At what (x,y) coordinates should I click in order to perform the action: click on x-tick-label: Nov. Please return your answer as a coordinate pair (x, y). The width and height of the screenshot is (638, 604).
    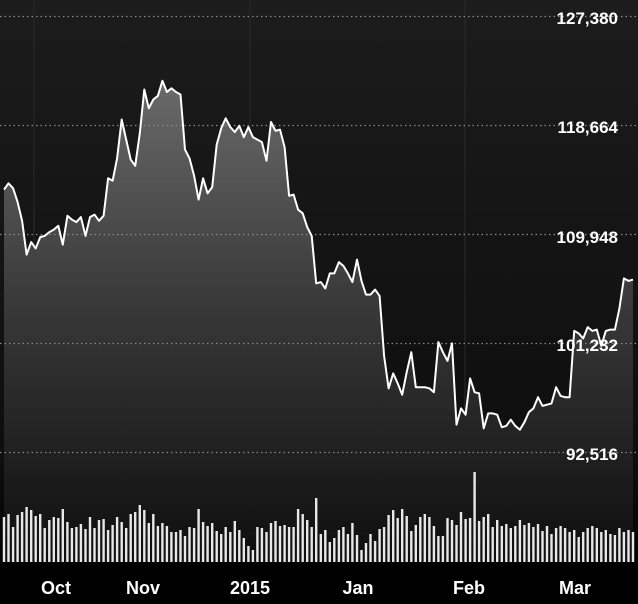
    Looking at the image, I should click on (143, 588).